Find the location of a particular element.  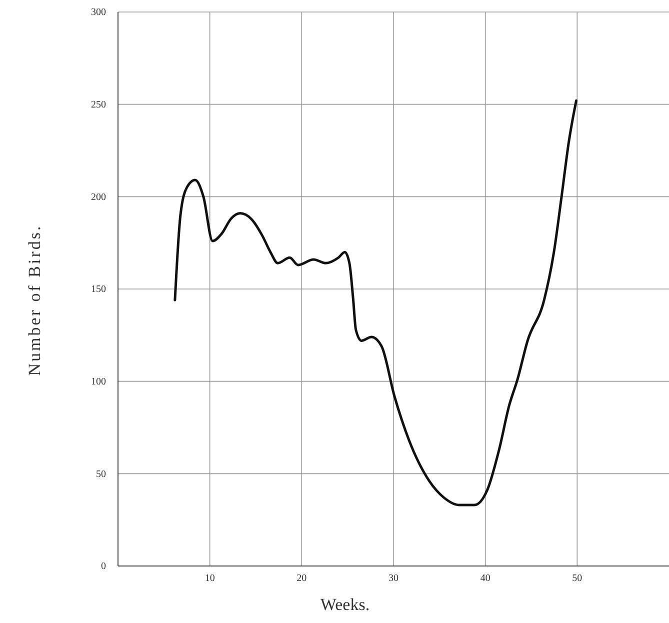

x-tick-label: 20 is located at coordinates (301, 578).